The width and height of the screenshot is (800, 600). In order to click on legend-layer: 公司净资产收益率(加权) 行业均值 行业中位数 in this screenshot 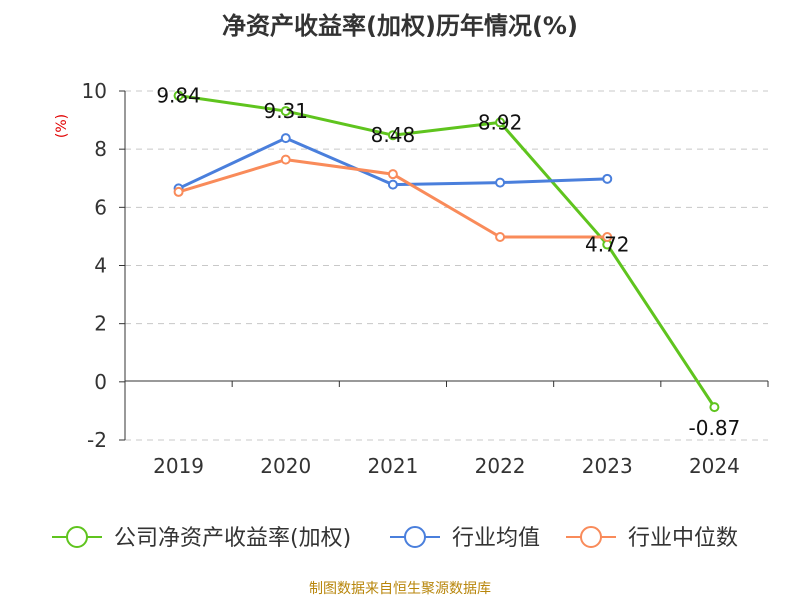, I will do `click(395, 538)`.